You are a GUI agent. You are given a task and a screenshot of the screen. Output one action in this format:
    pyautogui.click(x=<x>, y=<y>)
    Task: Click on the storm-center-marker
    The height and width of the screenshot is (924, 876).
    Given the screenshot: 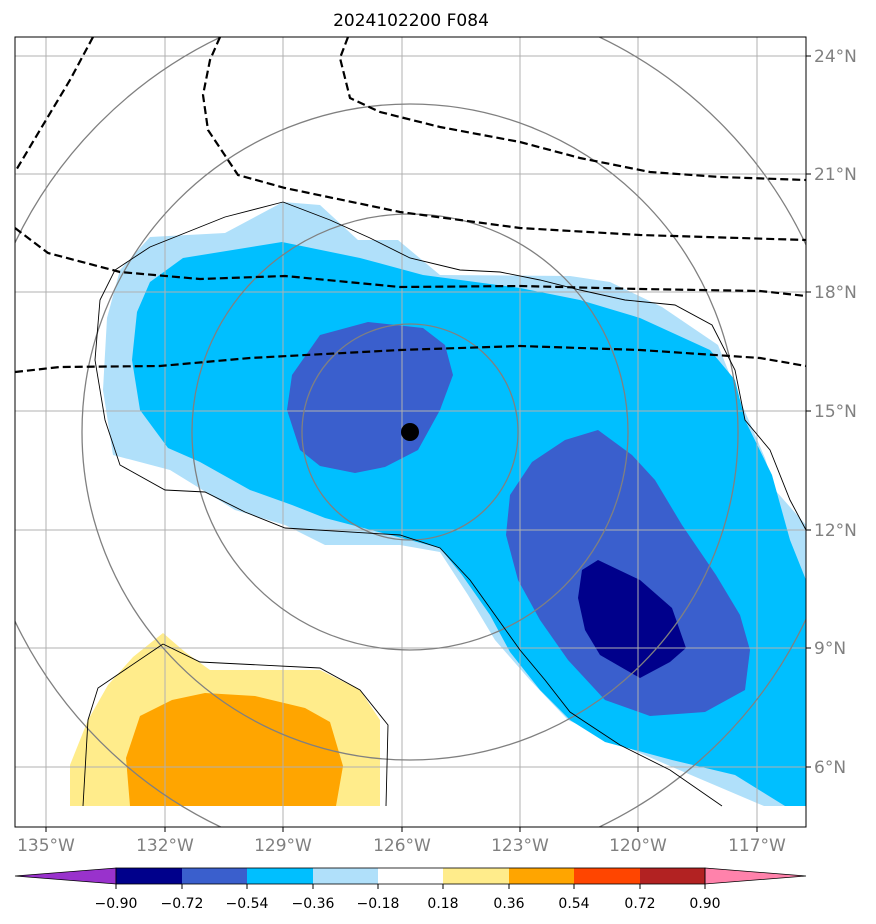 What is the action you would take?
    pyautogui.click(x=410, y=432)
    